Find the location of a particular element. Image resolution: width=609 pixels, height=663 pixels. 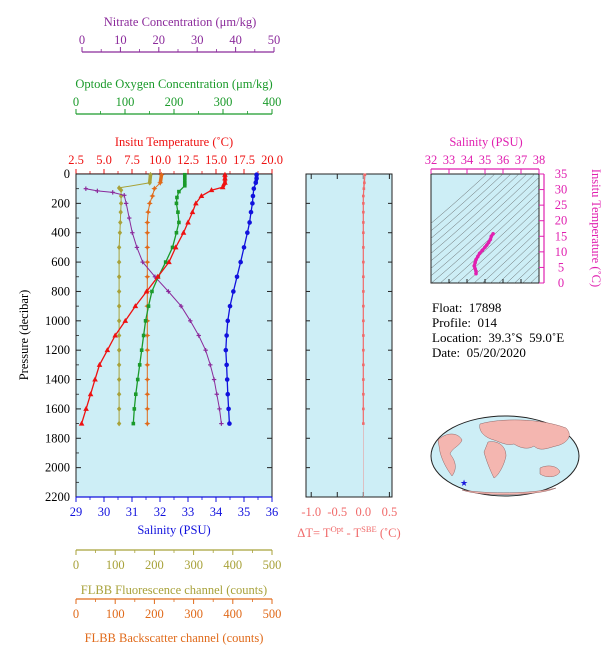

delta-t-series is located at coordinates (364, 335).